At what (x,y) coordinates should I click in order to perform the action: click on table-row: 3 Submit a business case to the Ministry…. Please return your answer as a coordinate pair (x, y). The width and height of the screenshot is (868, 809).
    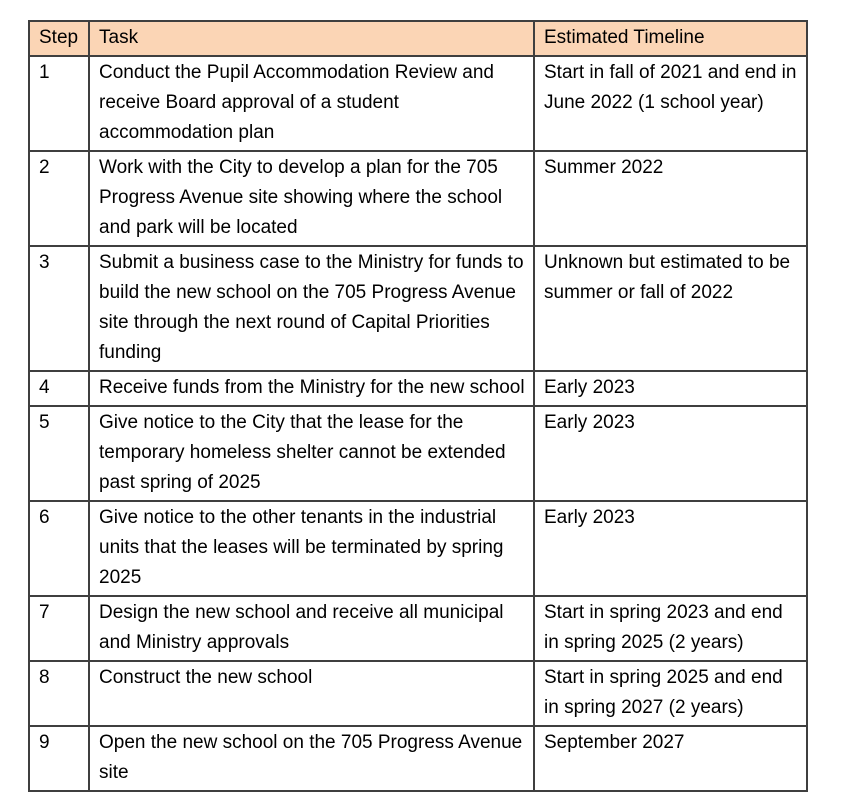
    Looking at the image, I should click on (418, 308).